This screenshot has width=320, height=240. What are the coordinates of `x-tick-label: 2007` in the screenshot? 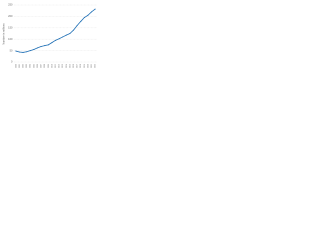 It's located at (42, 66).